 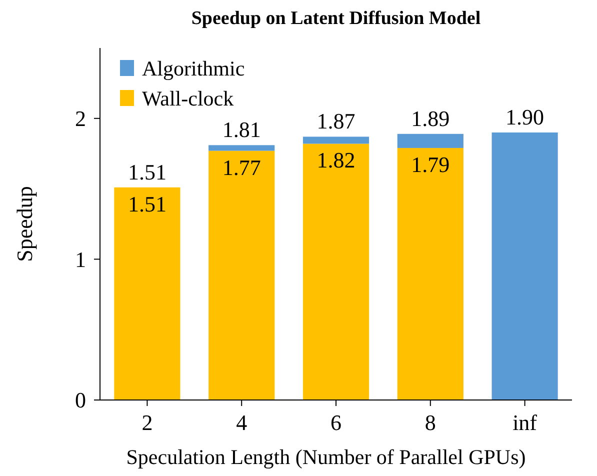 I want to click on y-tick-label: 2, so click(x=80, y=119).